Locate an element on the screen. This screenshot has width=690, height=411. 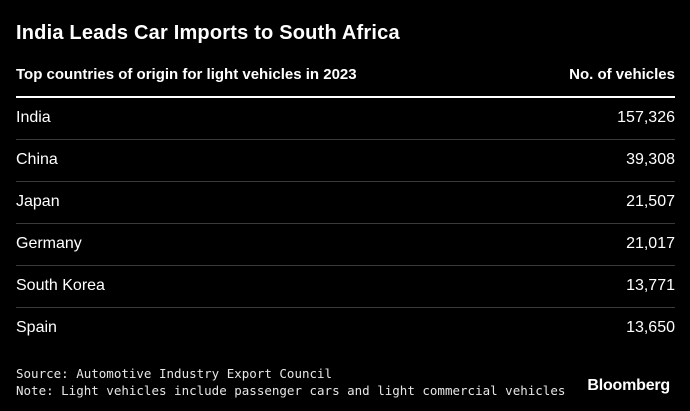
table-row: South Korea 13,771 is located at coordinates (345, 287).